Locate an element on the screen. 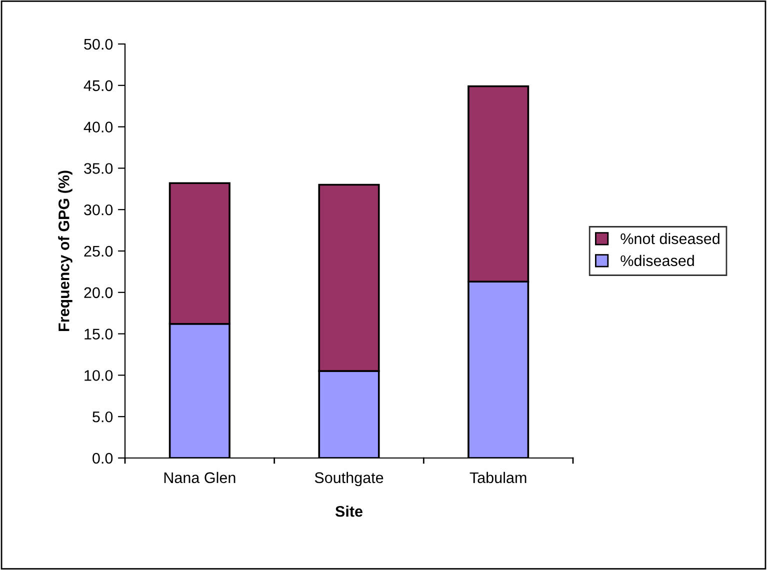 The image size is (767, 570). x-tick-label: Tabulam is located at coordinates (498, 478).